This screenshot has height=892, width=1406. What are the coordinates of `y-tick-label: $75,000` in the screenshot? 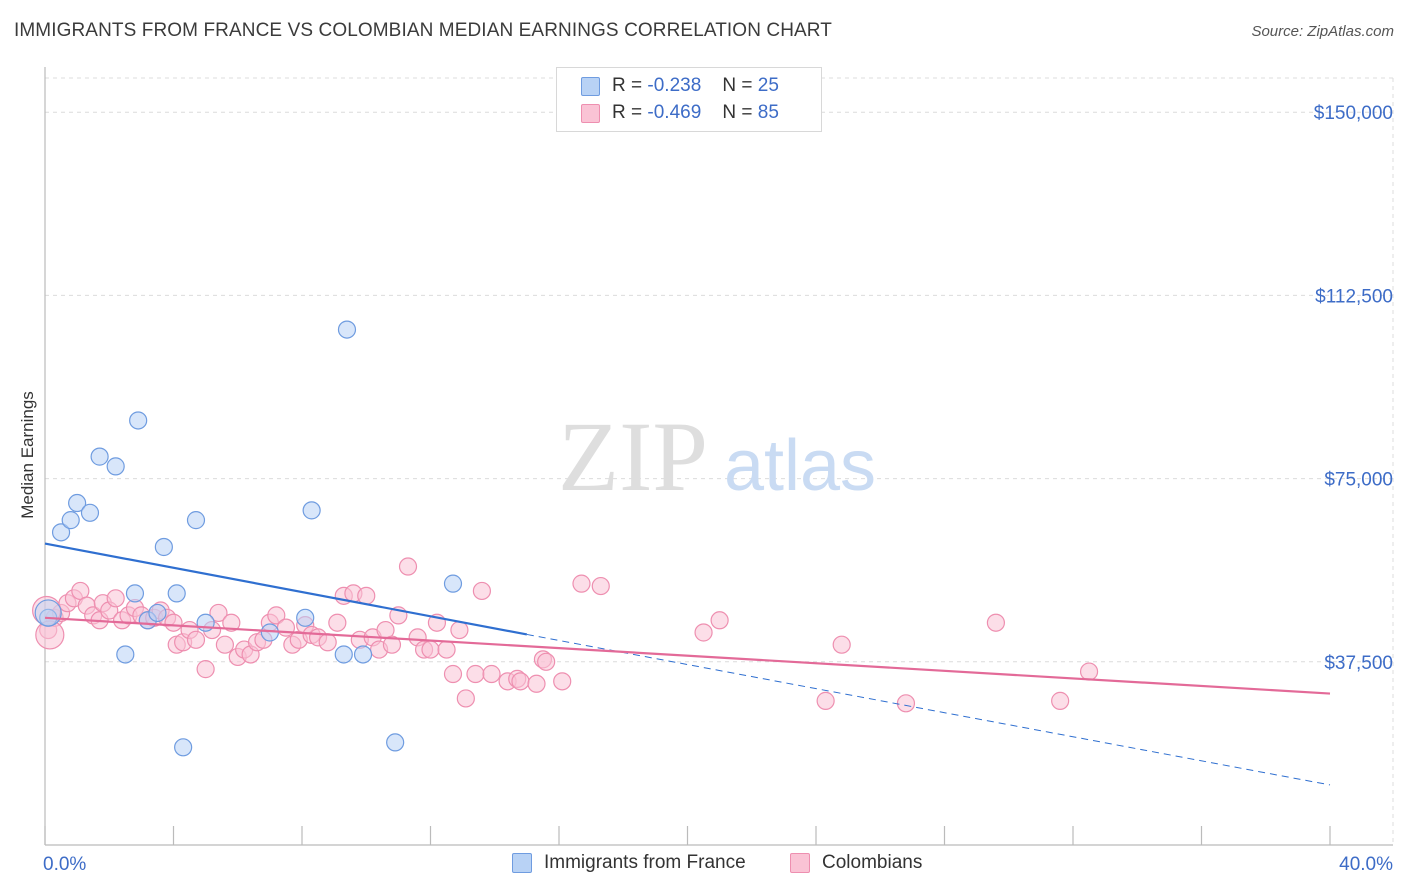 It's located at (1358, 480).